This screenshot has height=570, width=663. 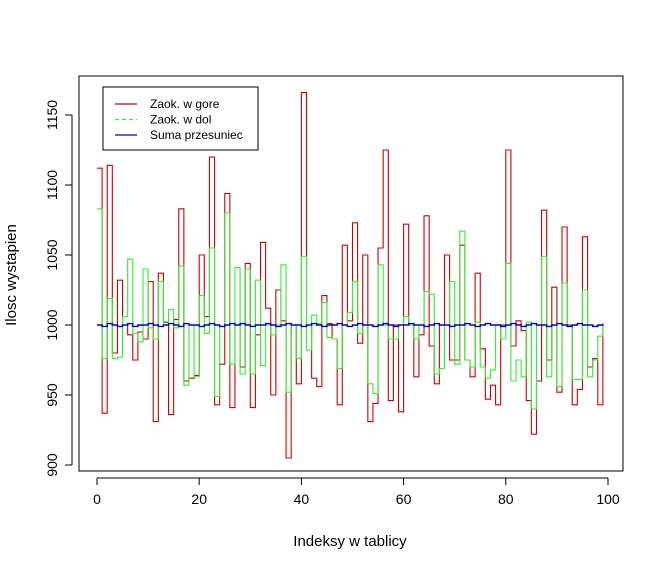 I want to click on x-tick-label: 60, so click(x=404, y=499).